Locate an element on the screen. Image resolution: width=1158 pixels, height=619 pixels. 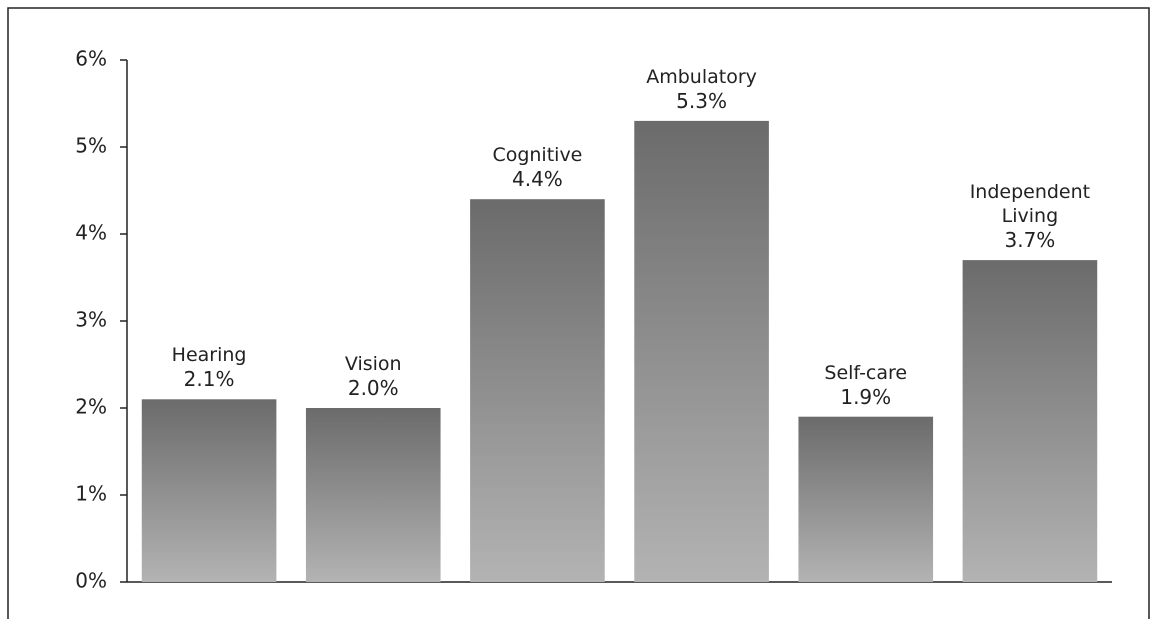
value-label: 2.0% is located at coordinates (373, 388).